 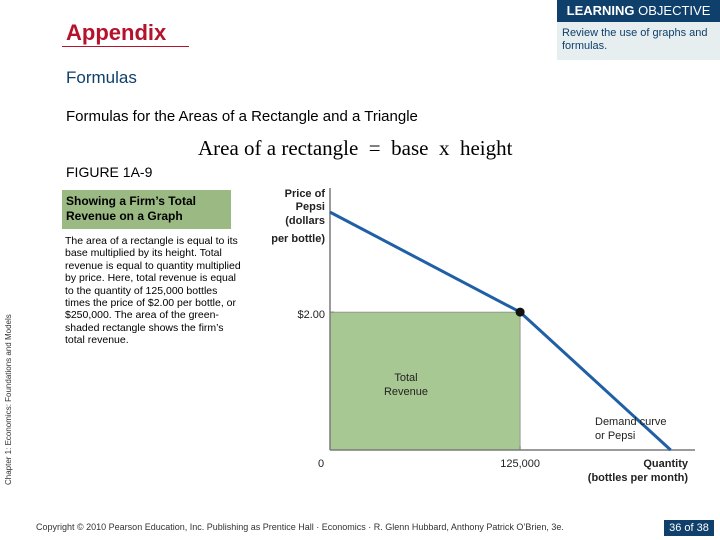 What do you see at coordinates (101, 77) in the screenshot?
I see `section-title: Formulas` at bounding box center [101, 77].